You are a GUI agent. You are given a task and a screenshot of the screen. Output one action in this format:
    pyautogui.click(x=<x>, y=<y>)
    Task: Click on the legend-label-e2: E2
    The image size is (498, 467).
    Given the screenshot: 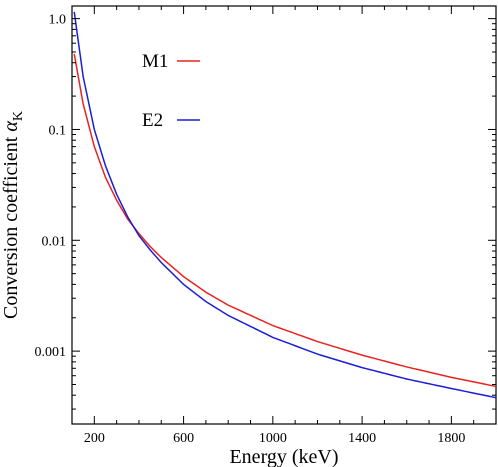 What is the action you would take?
    pyautogui.click(x=152, y=120)
    